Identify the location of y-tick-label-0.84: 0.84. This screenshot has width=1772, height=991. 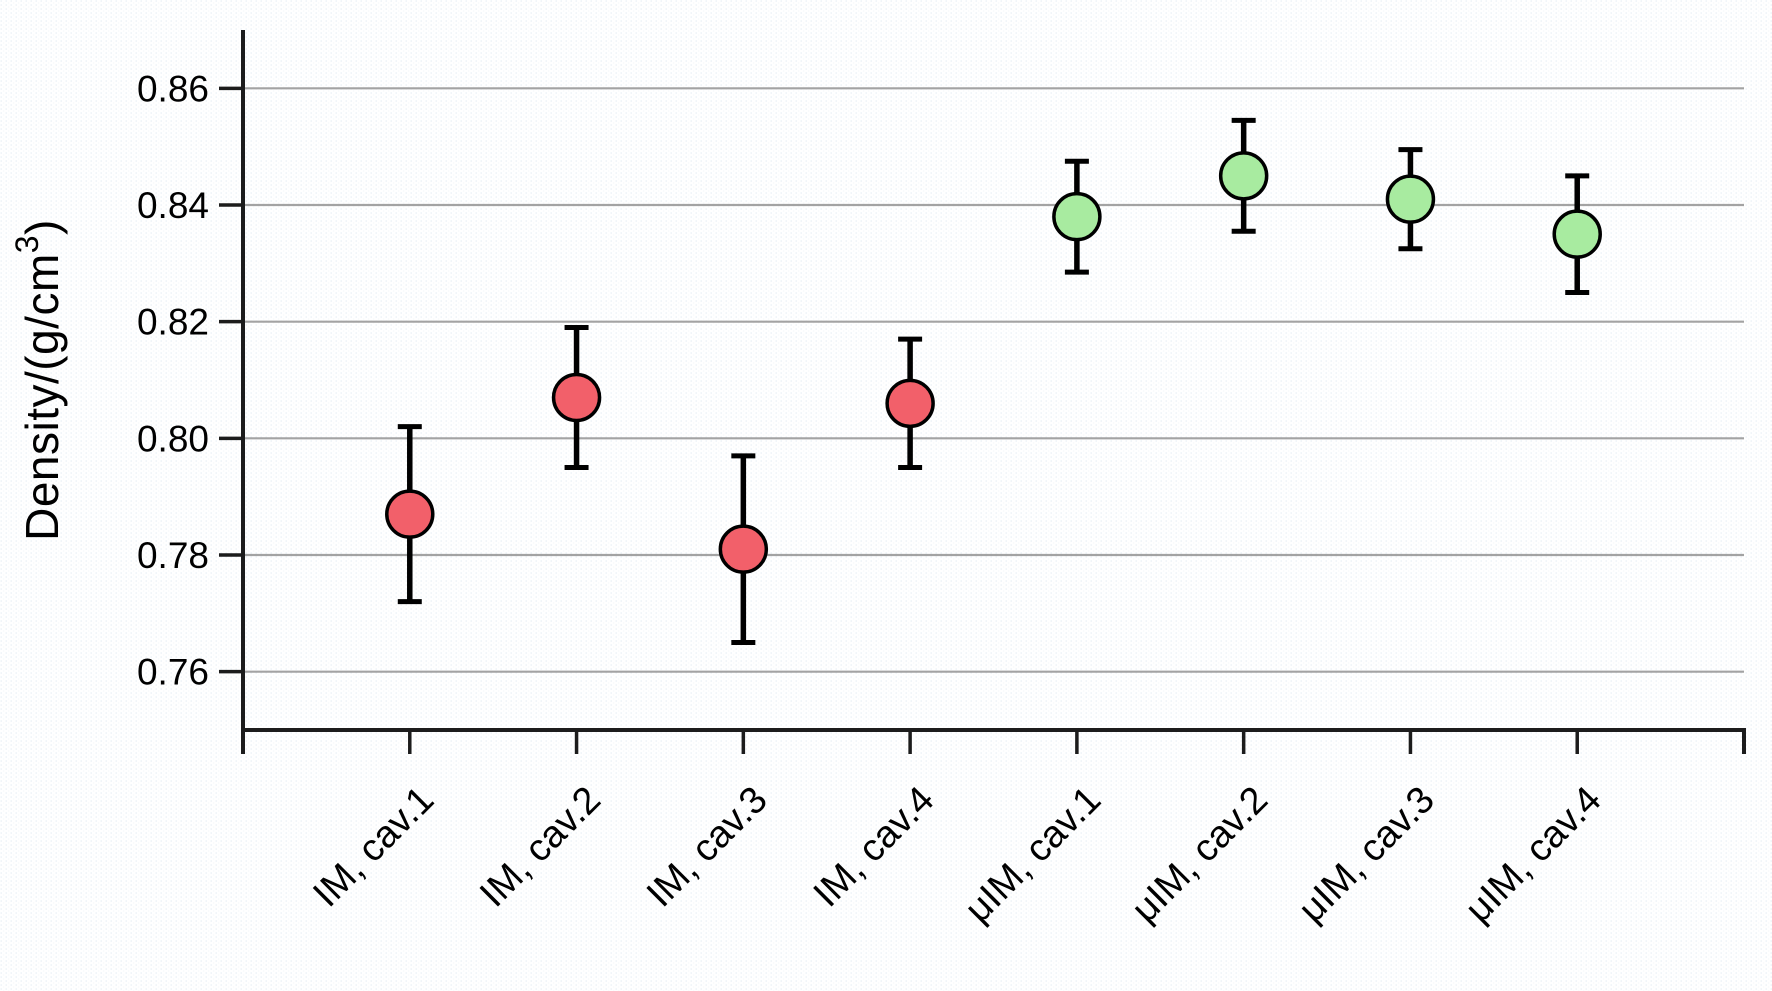
(173, 205).